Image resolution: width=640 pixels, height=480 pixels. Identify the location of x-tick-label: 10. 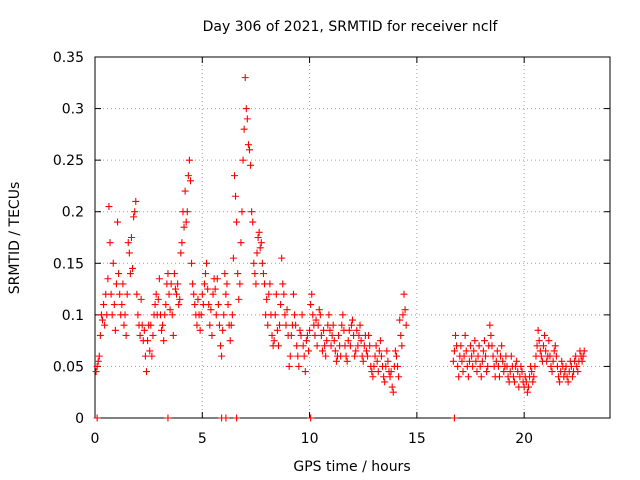
(310, 439).